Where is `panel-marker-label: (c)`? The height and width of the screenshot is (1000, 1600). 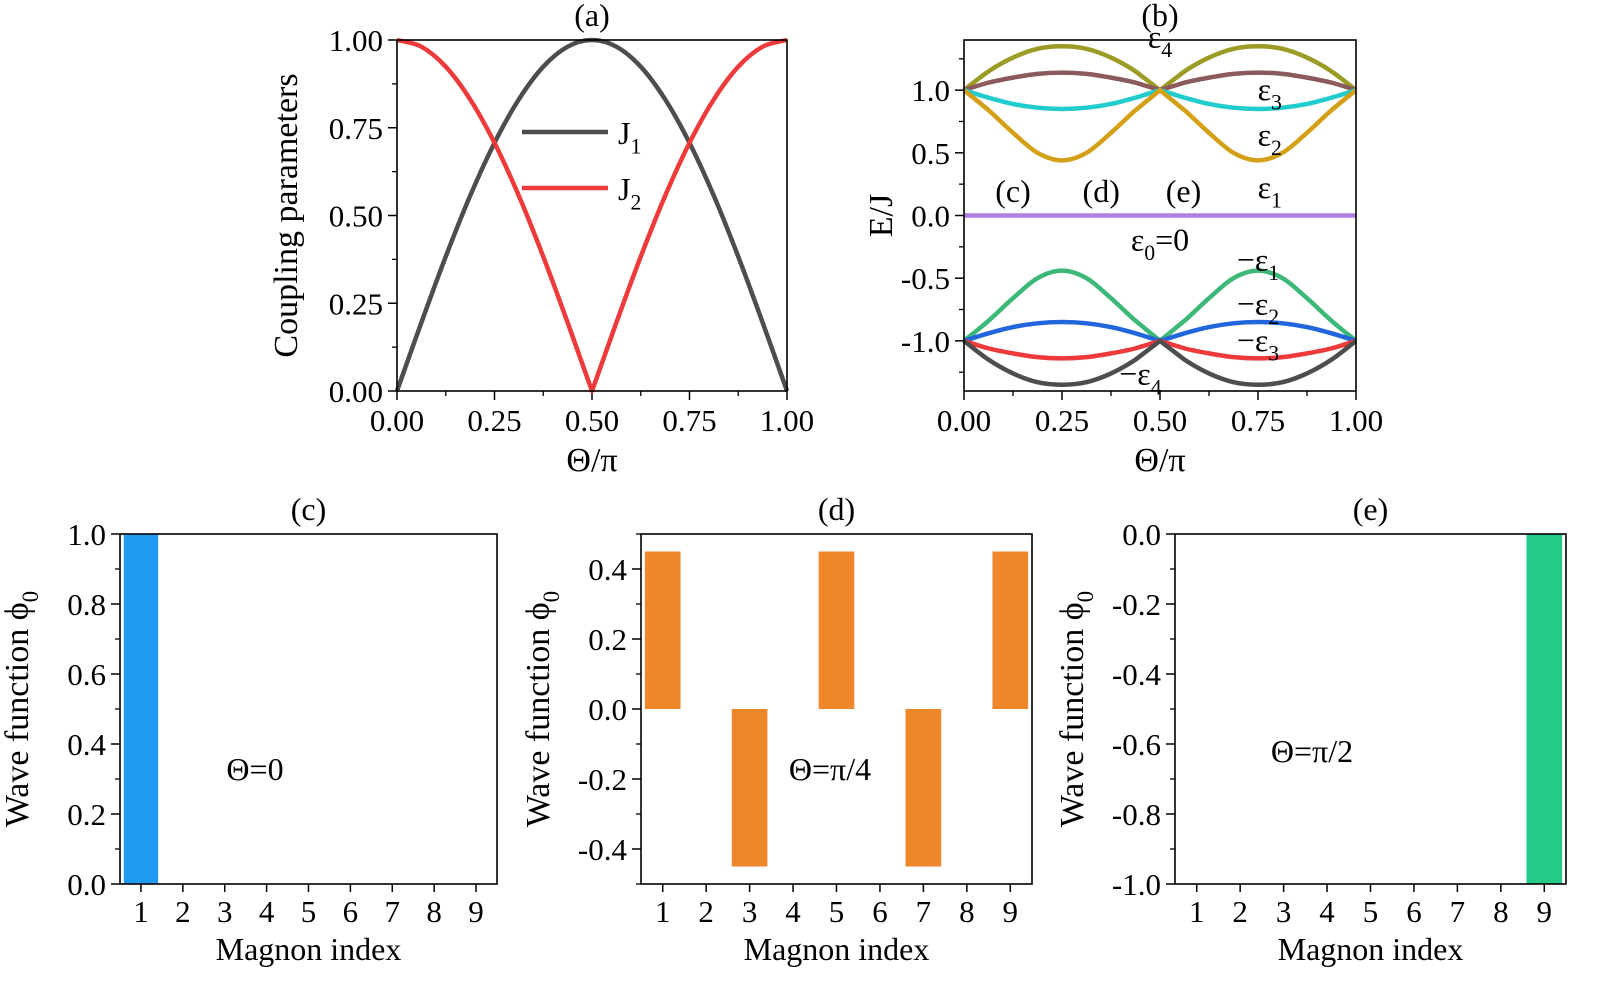 panel-marker-label: (c) is located at coordinates (1013, 191).